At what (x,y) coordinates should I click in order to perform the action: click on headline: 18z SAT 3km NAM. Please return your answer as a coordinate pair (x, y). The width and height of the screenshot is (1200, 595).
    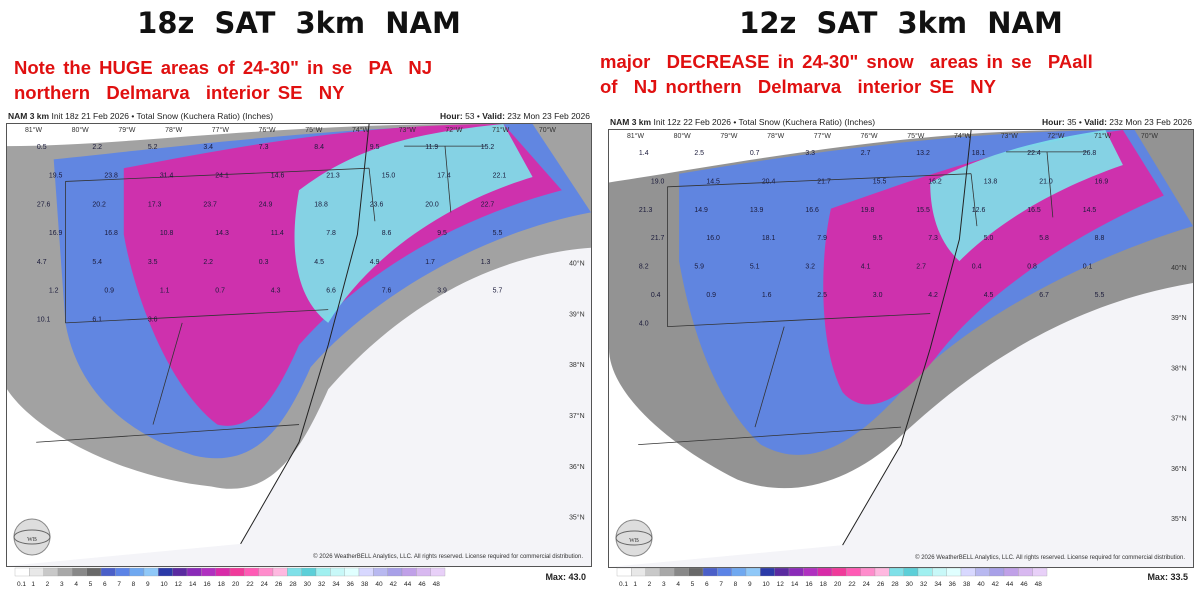
    Looking at the image, I should click on (299, 23).